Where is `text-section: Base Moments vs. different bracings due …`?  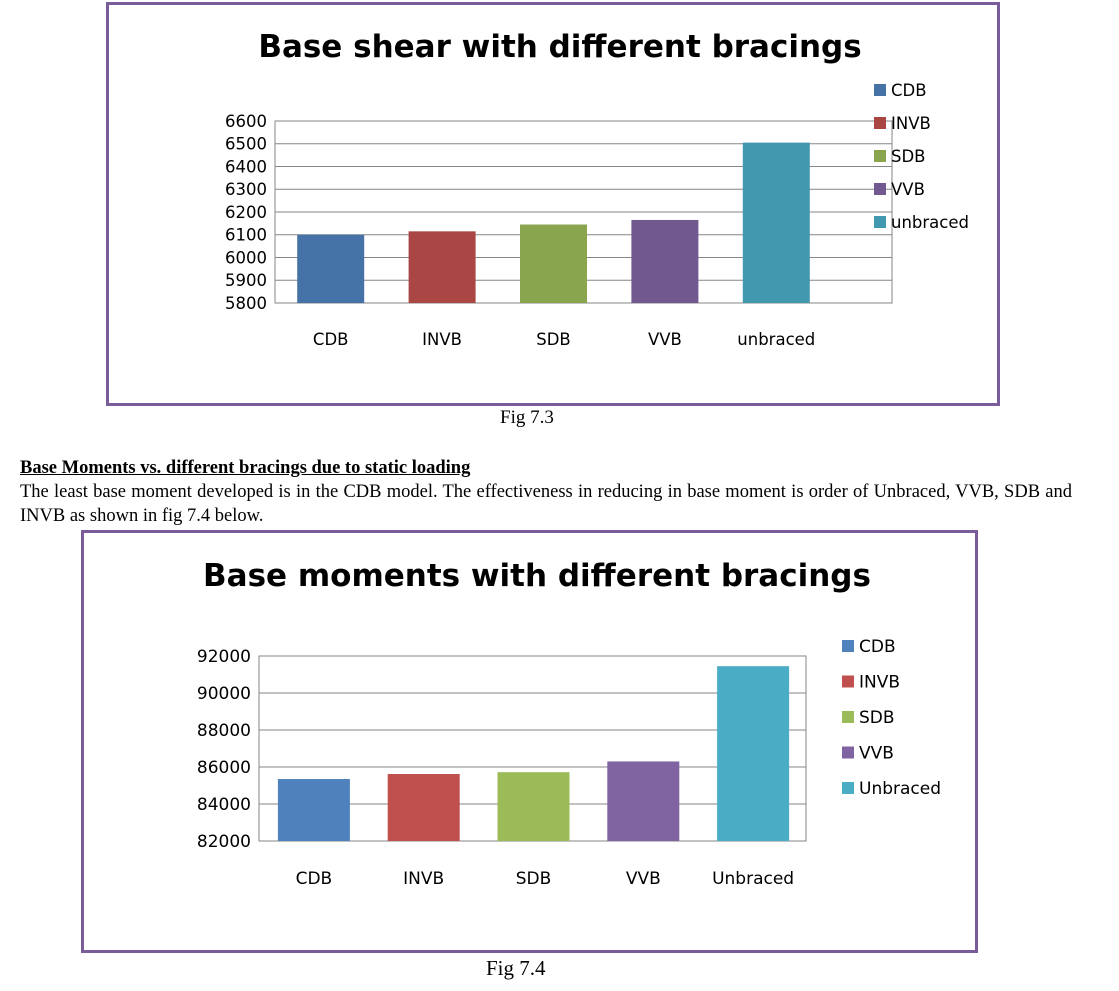
text-section: Base Moments vs. different bracings due … is located at coordinates (546, 492).